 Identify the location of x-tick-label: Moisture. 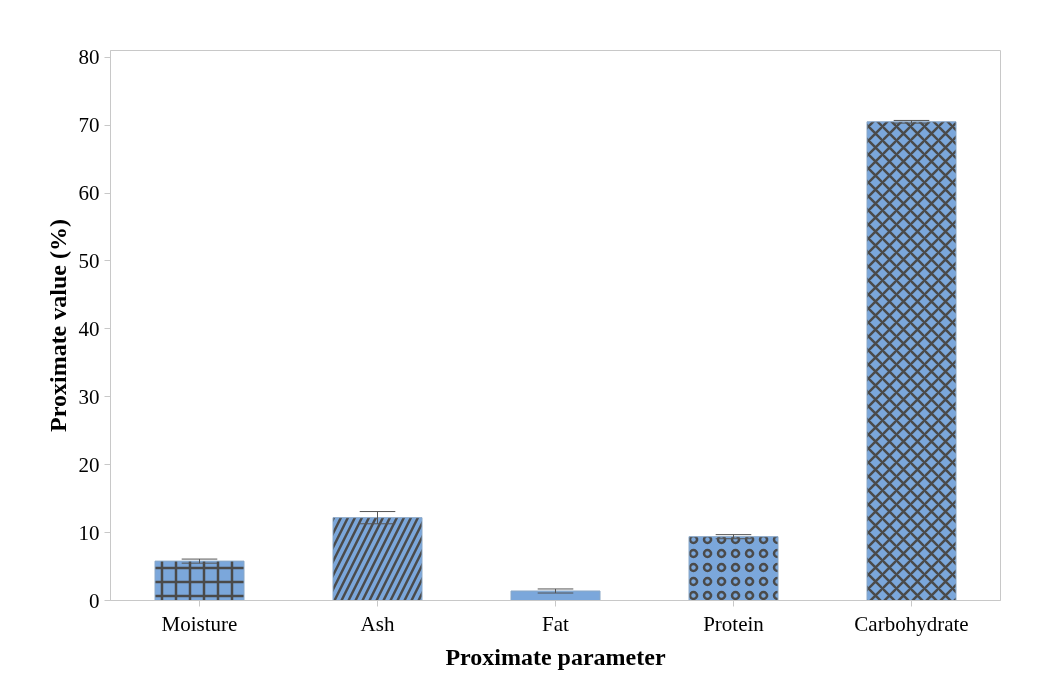
(199, 623).